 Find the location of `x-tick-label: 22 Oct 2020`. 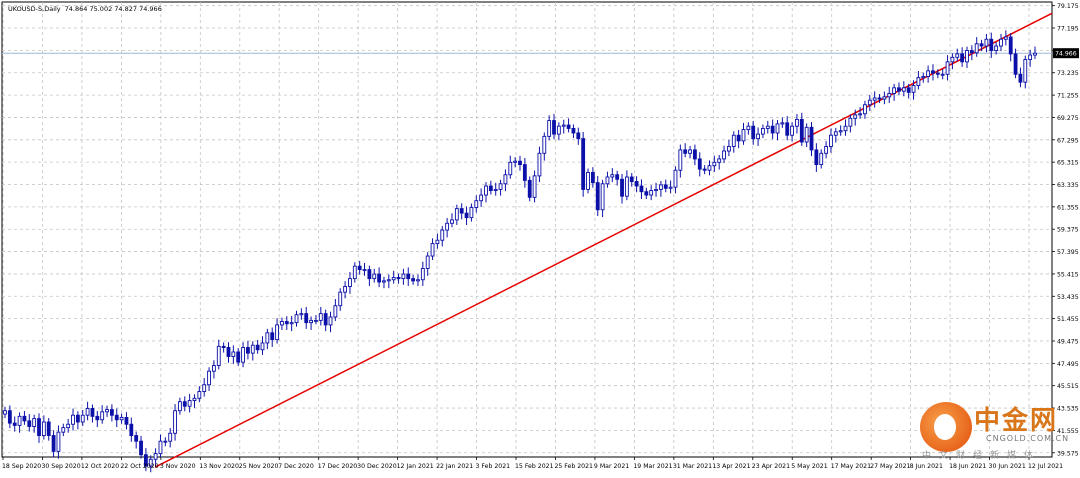

x-tick-label: 22 Oct 2020 is located at coordinates (139, 466).